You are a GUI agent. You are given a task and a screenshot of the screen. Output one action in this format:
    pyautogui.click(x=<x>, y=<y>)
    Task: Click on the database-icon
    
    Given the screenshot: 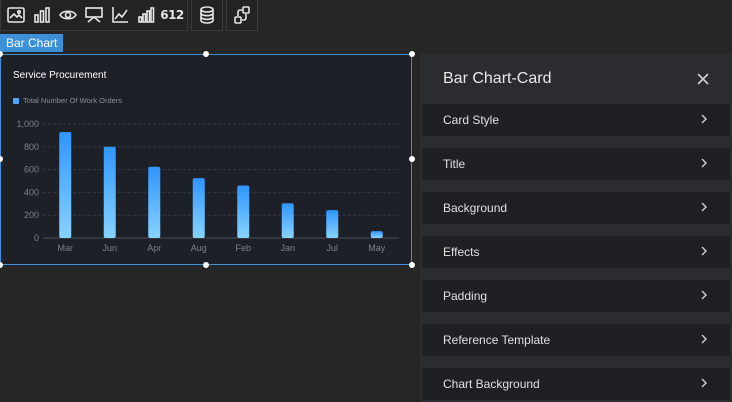 What is the action you would take?
    pyautogui.click(x=207, y=15)
    